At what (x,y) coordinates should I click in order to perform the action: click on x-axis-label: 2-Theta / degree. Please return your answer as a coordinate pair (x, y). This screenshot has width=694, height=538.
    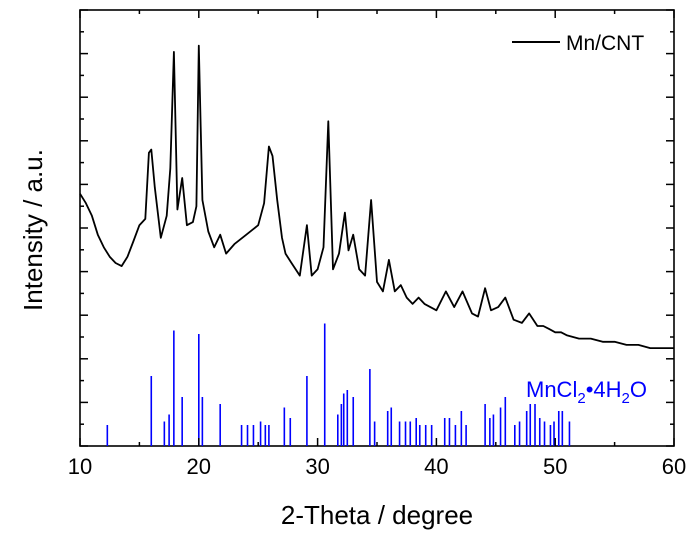
    Looking at the image, I should click on (377, 515).